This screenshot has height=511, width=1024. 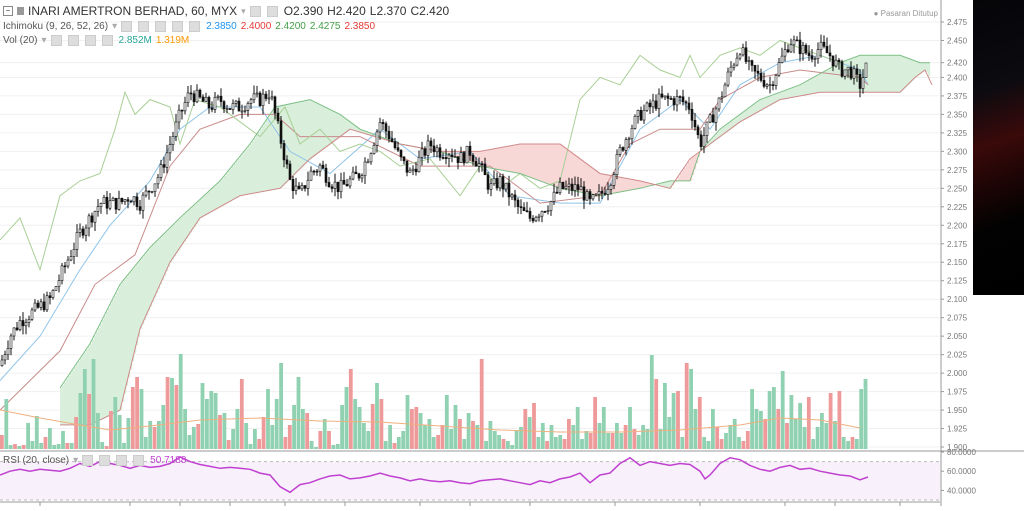 I want to click on price-tick-label: 2.125, so click(x=957, y=281).